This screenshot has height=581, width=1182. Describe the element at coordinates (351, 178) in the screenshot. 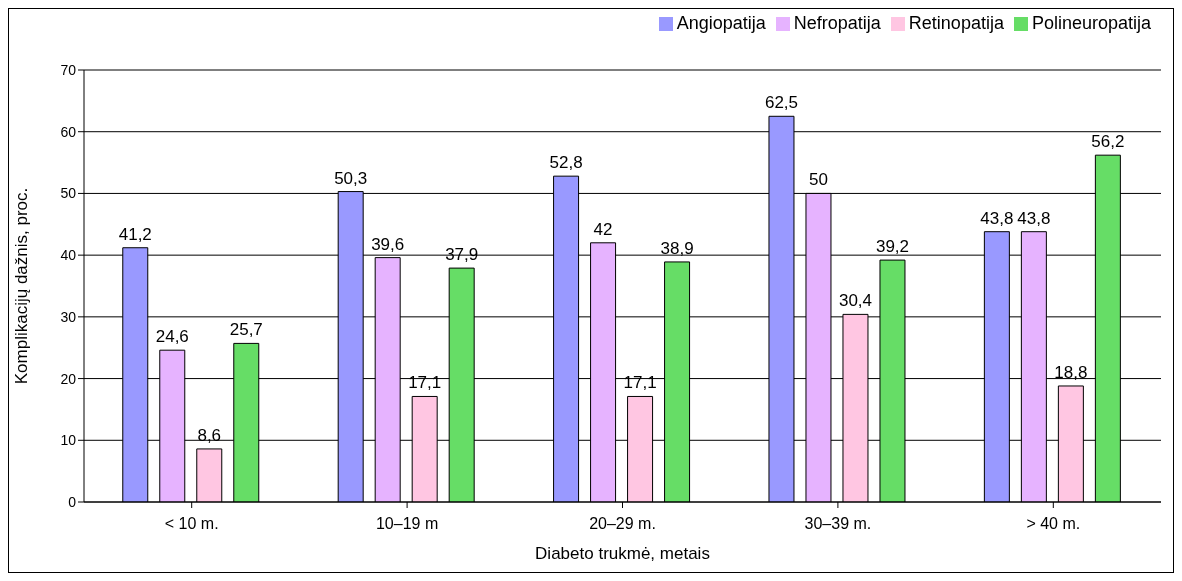

I see `data-label: 50,3` at that location.